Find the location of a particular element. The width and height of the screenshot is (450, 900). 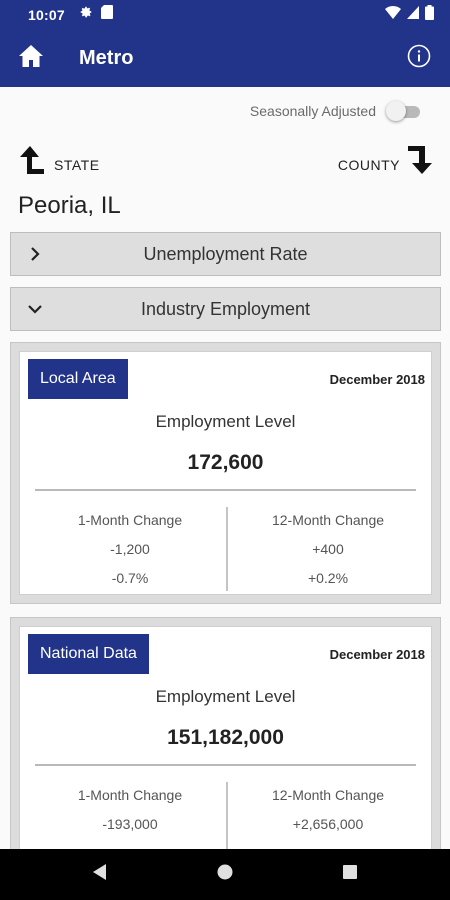

seasonally-adjusted-label: Seasonally Adjusted is located at coordinates (312, 111).